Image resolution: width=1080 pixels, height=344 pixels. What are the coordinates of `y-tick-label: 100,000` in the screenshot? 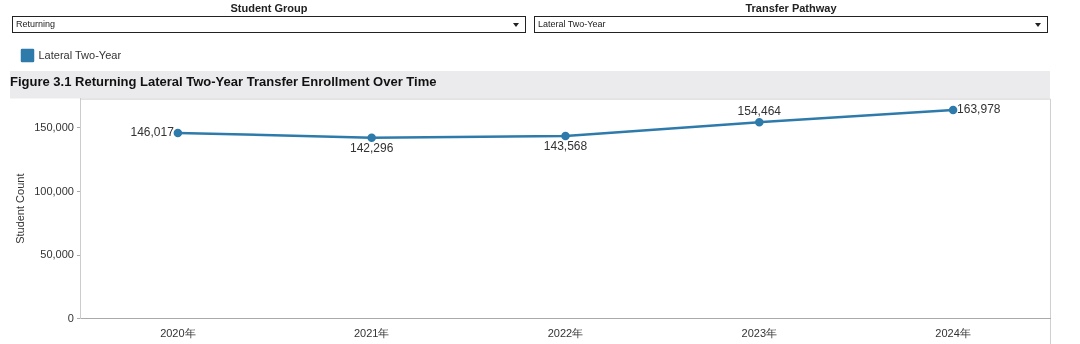 It's located at (54, 190).